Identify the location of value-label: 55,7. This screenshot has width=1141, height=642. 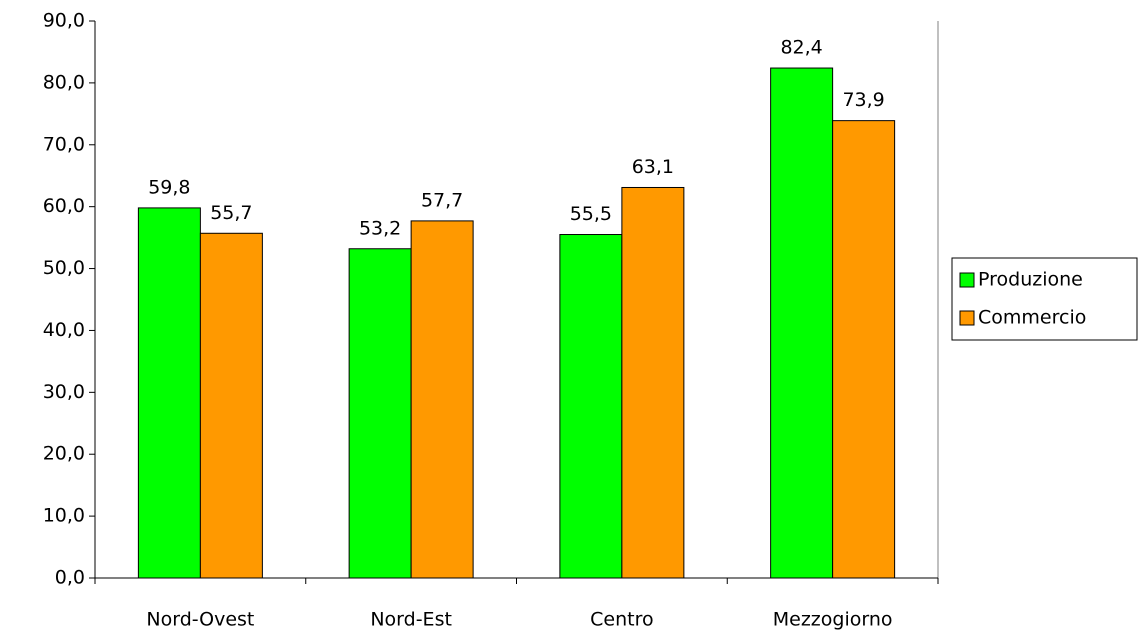
(231, 213).